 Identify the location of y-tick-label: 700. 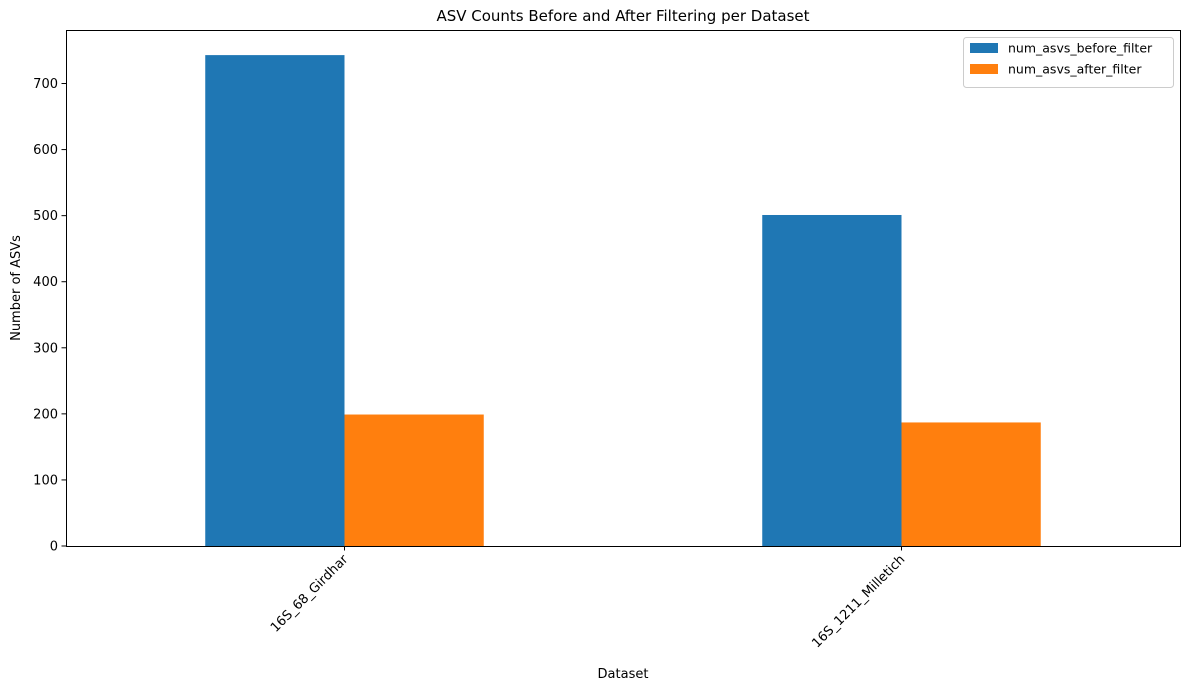
(45, 84).